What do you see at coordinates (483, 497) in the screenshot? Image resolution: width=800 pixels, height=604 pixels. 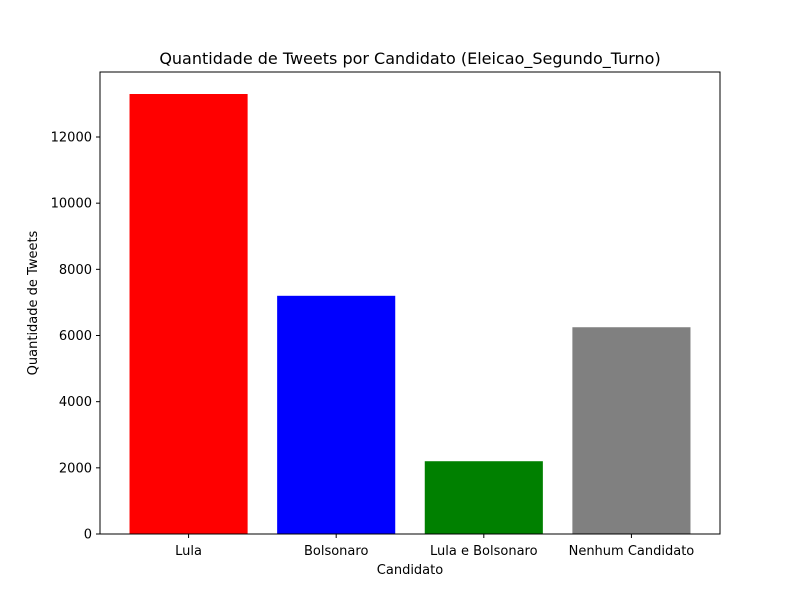 I see `bar-lula-e-bolsonaro` at bounding box center [483, 497].